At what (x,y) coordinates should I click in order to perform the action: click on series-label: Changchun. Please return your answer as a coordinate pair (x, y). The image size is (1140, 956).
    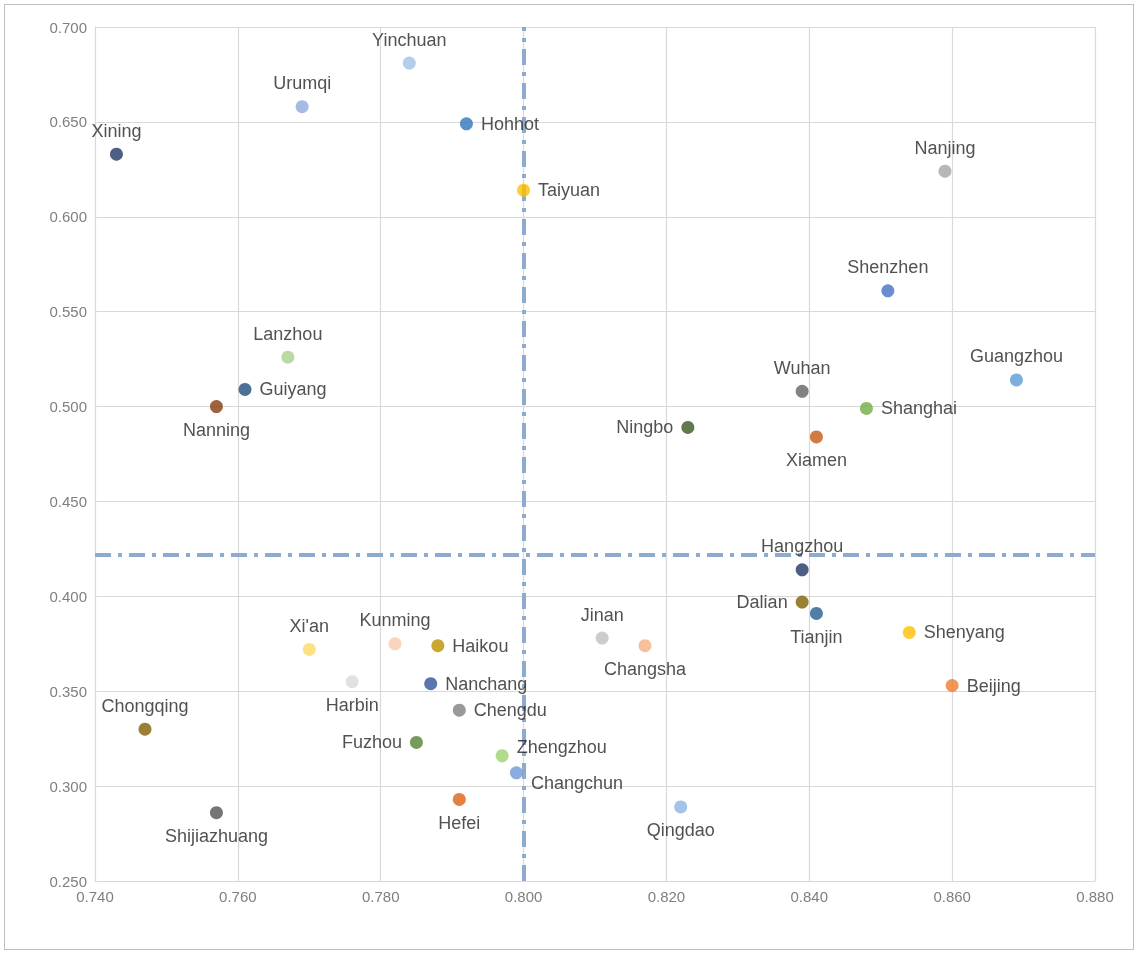
    Looking at the image, I should click on (577, 782).